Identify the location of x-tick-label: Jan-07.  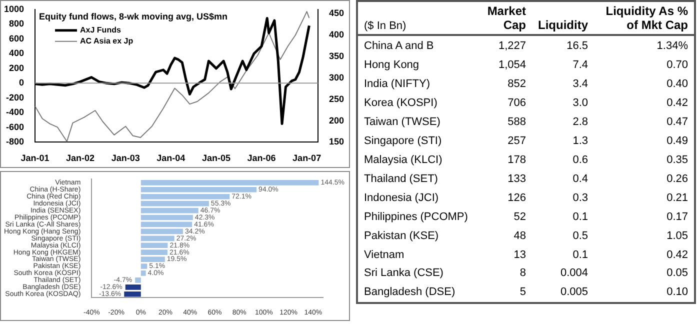
(307, 158).